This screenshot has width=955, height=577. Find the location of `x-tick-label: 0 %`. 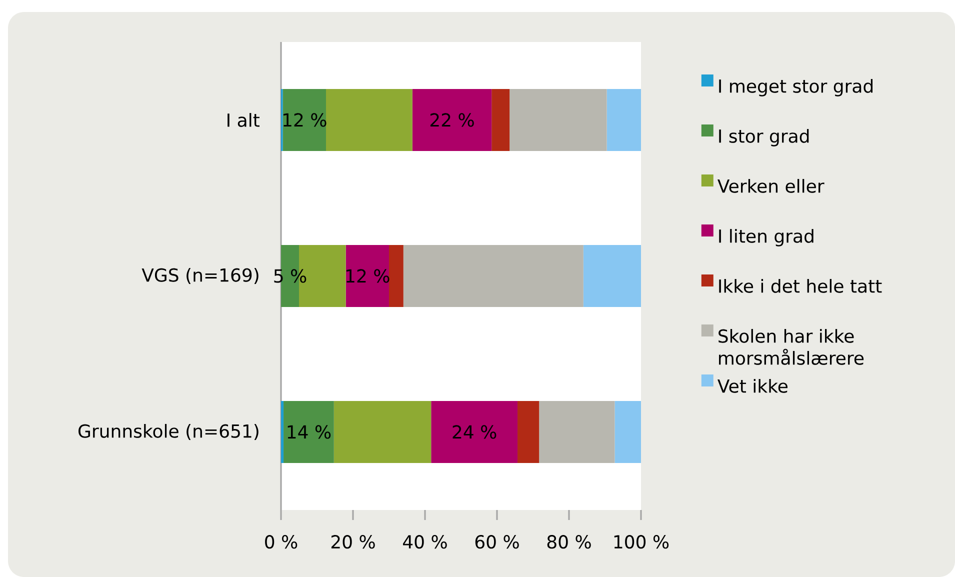

x-tick-label: 0 % is located at coordinates (281, 542).